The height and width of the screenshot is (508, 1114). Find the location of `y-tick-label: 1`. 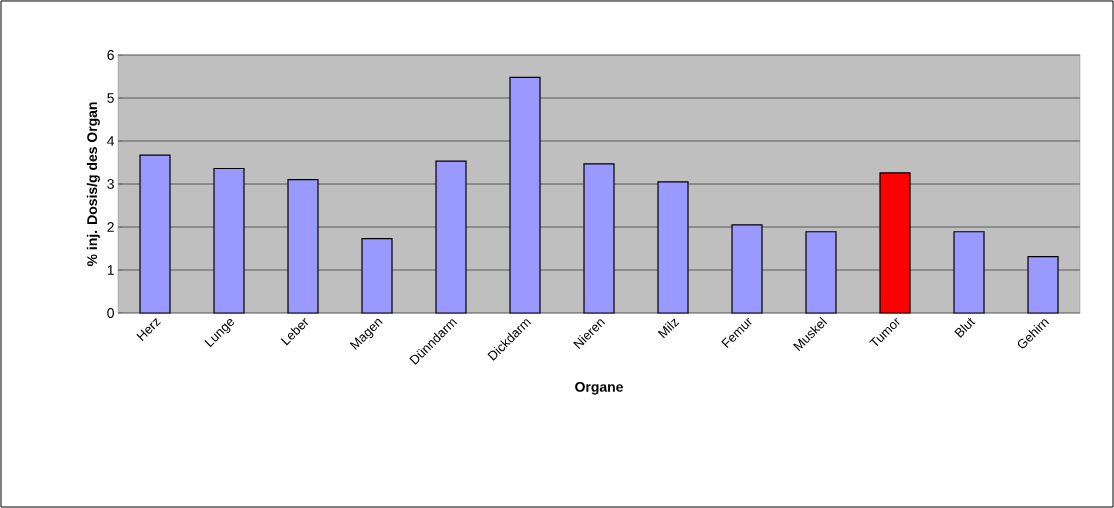

y-tick-label: 1 is located at coordinates (110, 270).